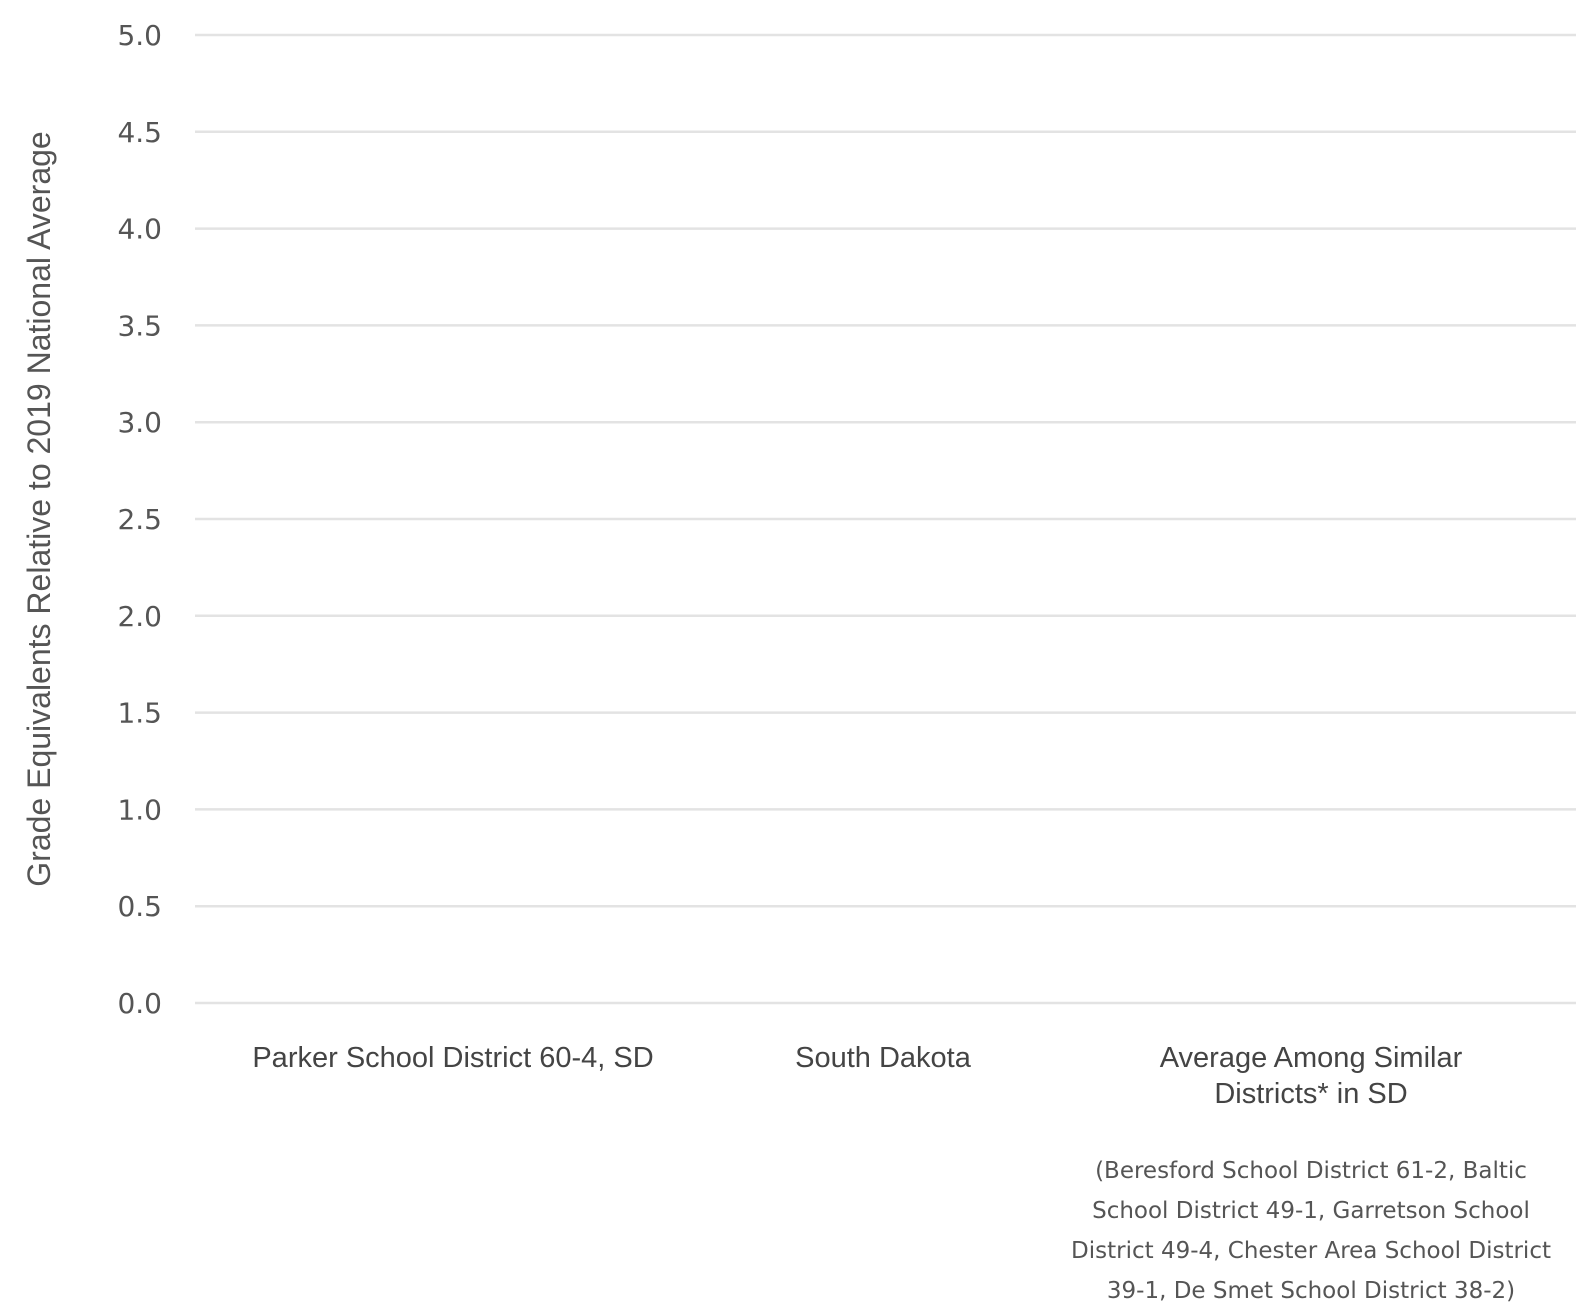 This screenshot has height=1310, width=1576. What do you see at coordinates (139, 906) in the screenshot?
I see `y-tick-label: 0.5` at bounding box center [139, 906].